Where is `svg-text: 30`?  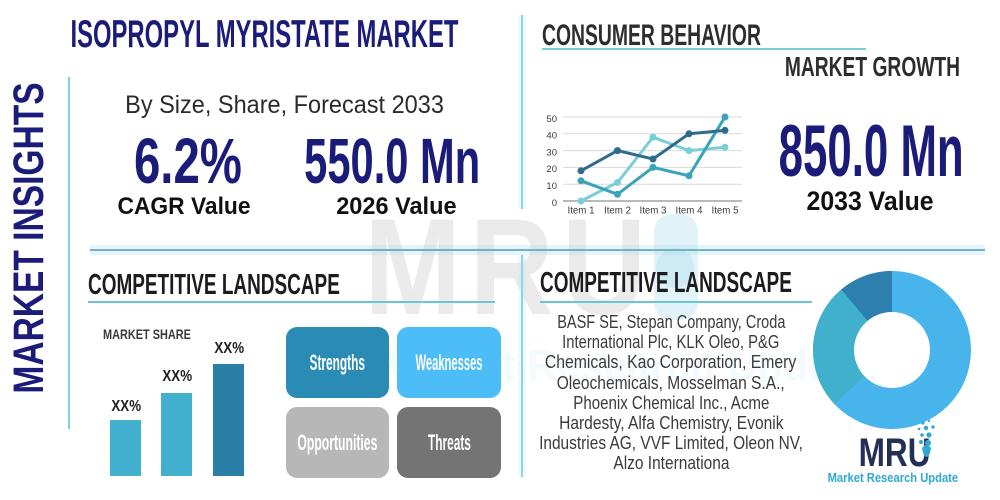 svg-text: 30 is located at coordinates (551, 152).